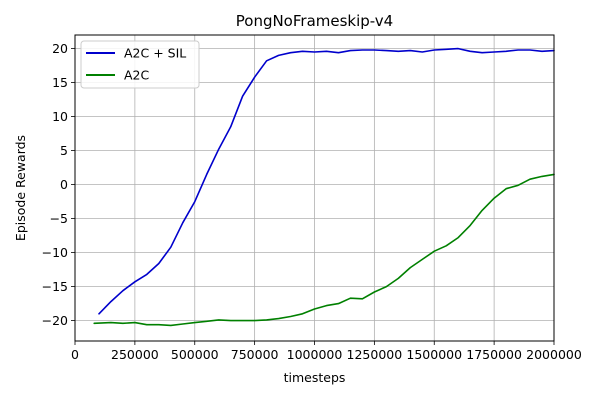 The width and height of the screenshot is (600, 400). What do you see at coordinates (55, 286) in the screenshot?
I see `y-tick-label: −15` at bounding box center [55, 286].